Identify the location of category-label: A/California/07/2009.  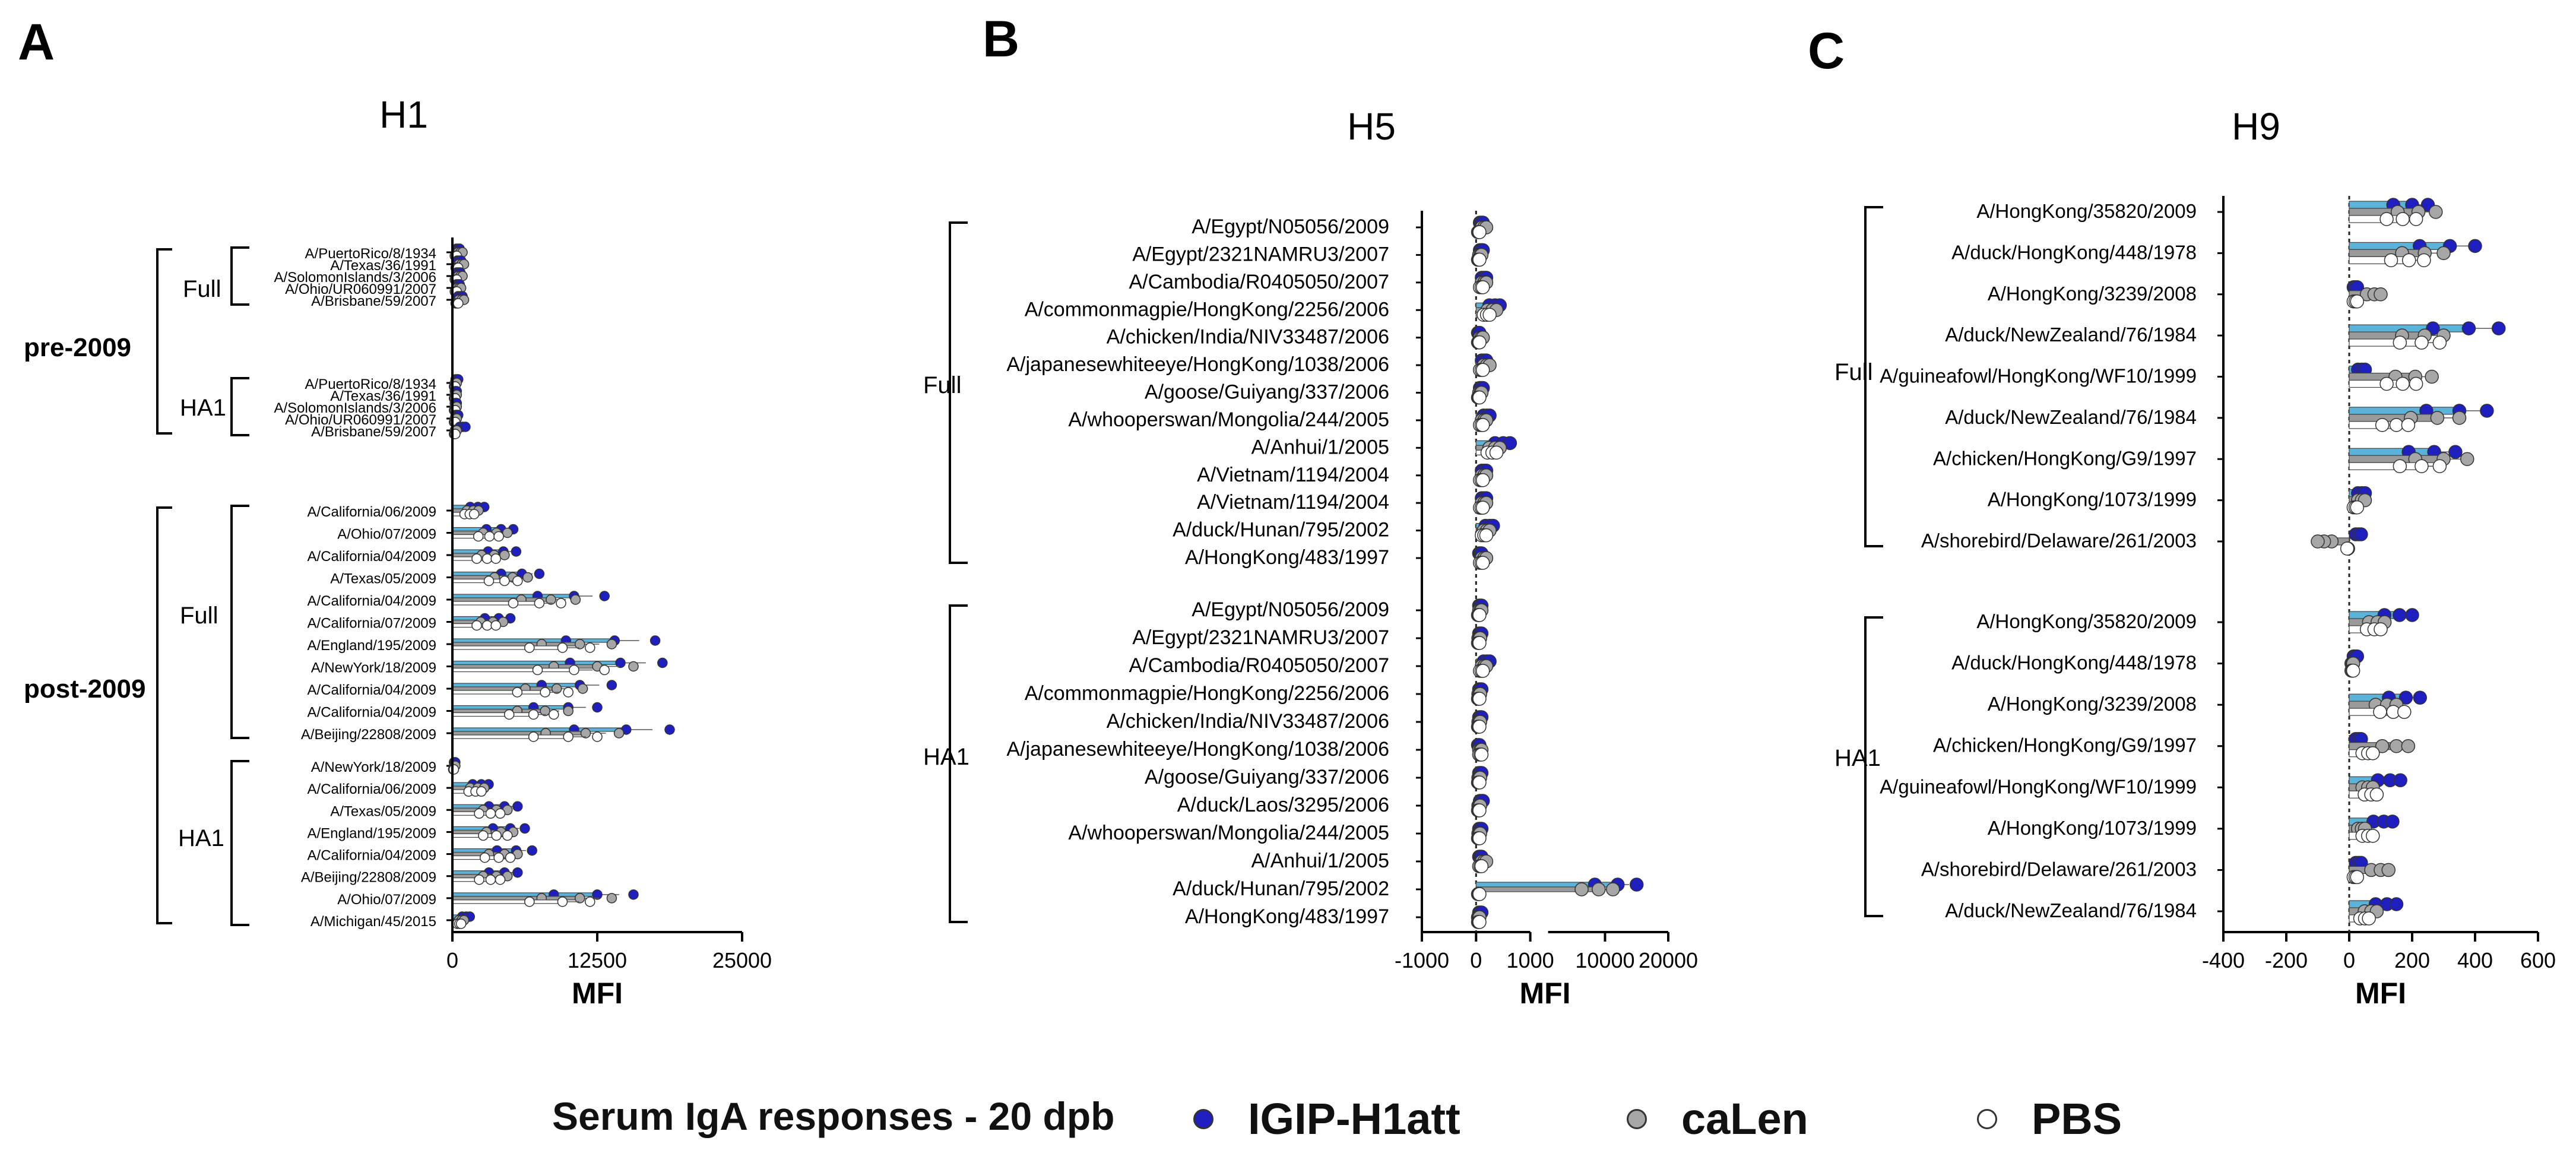
(372, 624).